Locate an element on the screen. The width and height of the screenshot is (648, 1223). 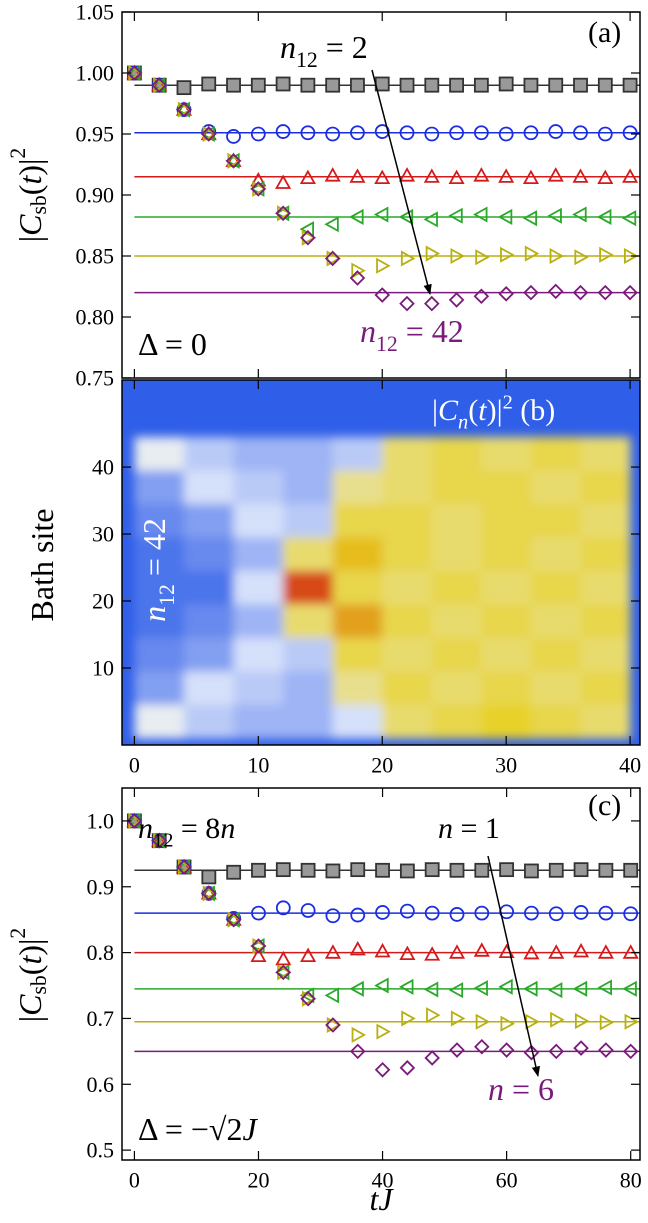
x-tick-label: 80 is located at coordinates (631, 1180).